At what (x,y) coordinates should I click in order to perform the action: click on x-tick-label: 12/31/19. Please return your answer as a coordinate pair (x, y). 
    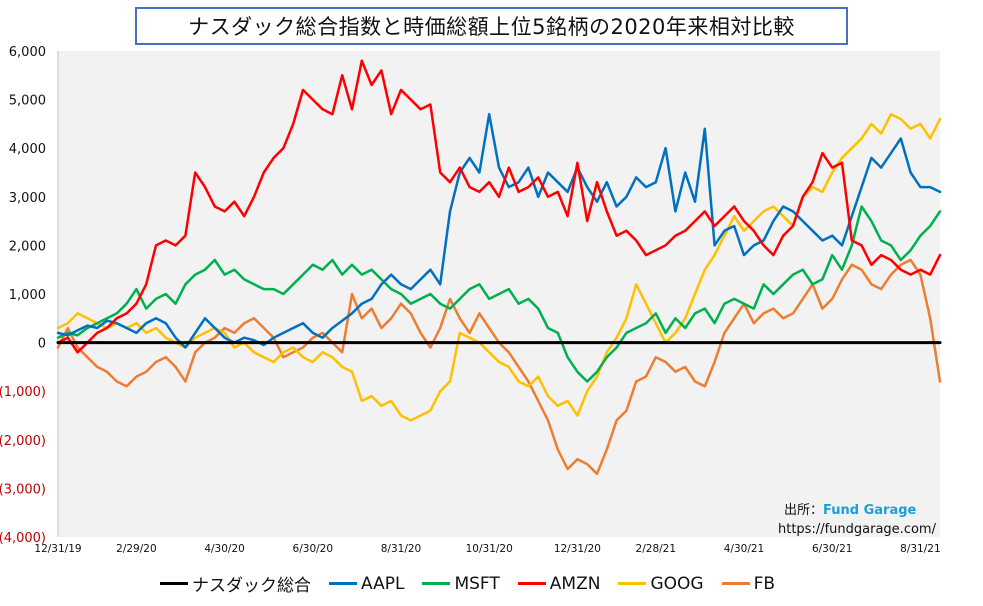
    Looking at the image, I should click on (57, 549).